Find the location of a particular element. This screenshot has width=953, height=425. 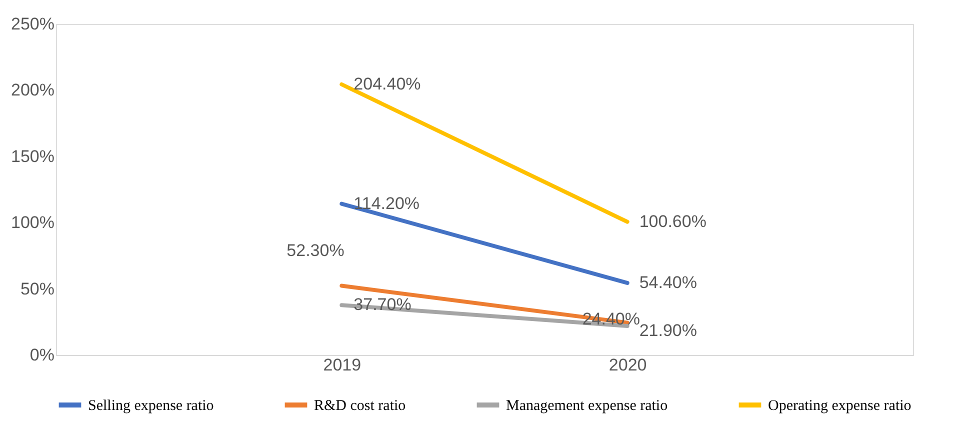

data-label: 204.40% is located at coordinates (387, 84).